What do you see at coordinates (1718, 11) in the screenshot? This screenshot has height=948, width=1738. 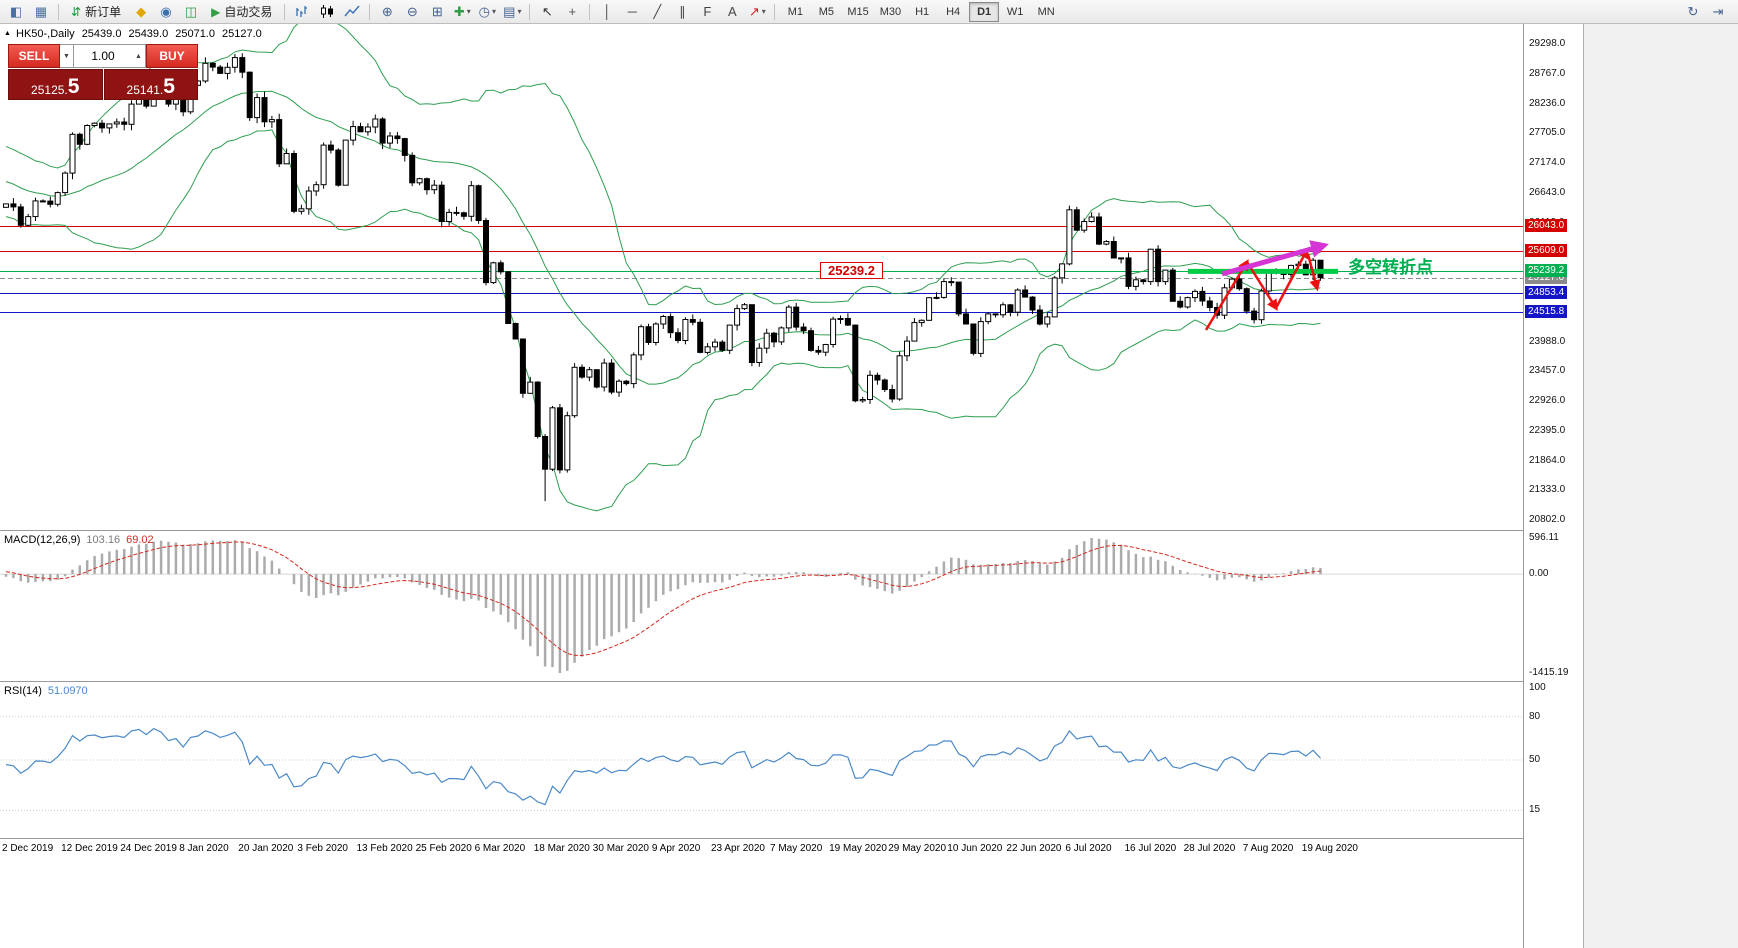 I see `chart-shift-icon: ⇥` at bounding box center [1718, 11].